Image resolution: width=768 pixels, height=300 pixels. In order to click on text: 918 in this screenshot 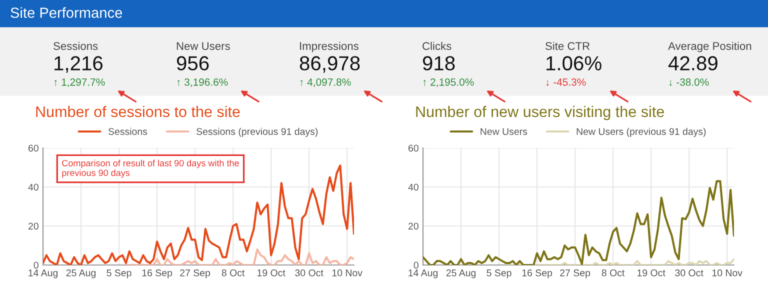, I will do `click(438, 63)`.